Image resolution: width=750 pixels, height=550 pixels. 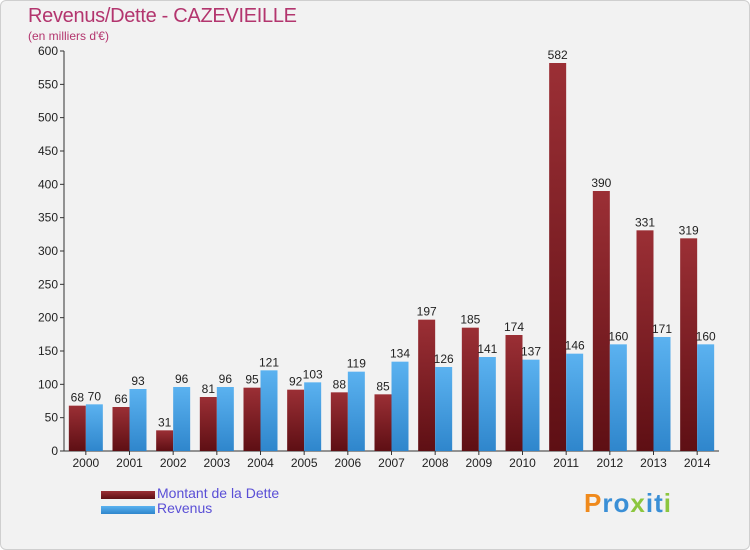 I want to click on x-tick-label: 2004, so click(x=260, y=463).